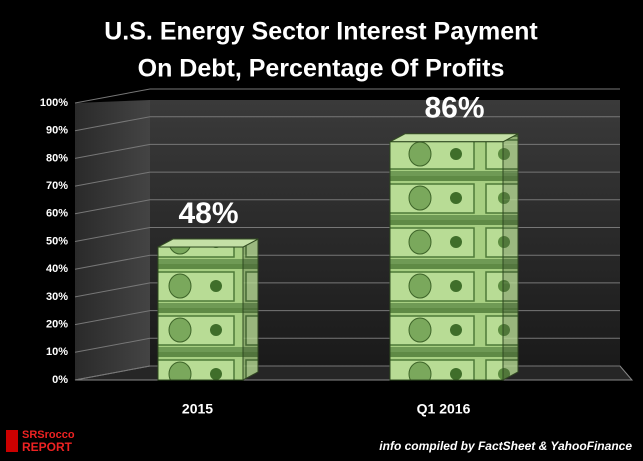  What do you see at coordinates (47, 447) in the screenshot?
I see `logo: REPORT` at bounding box center [47, 447].